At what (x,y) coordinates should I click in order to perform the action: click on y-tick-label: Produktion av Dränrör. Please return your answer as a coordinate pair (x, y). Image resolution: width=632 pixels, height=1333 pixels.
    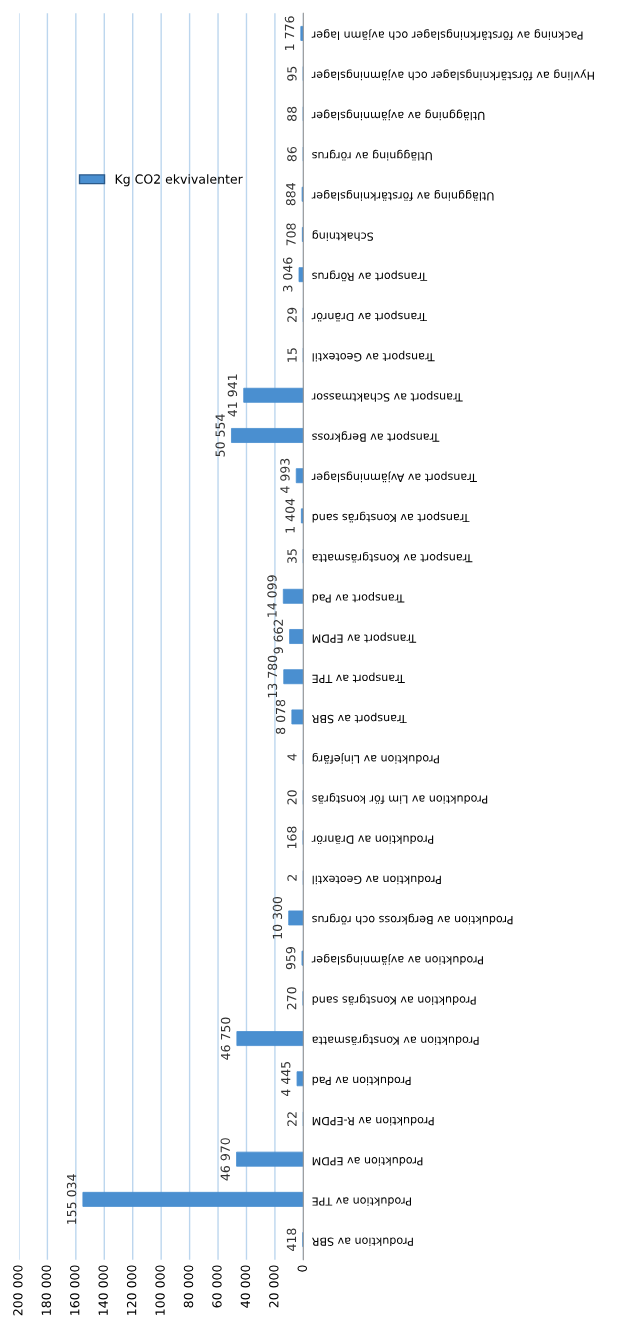
    Looking at the image, I should click on (372, 840).